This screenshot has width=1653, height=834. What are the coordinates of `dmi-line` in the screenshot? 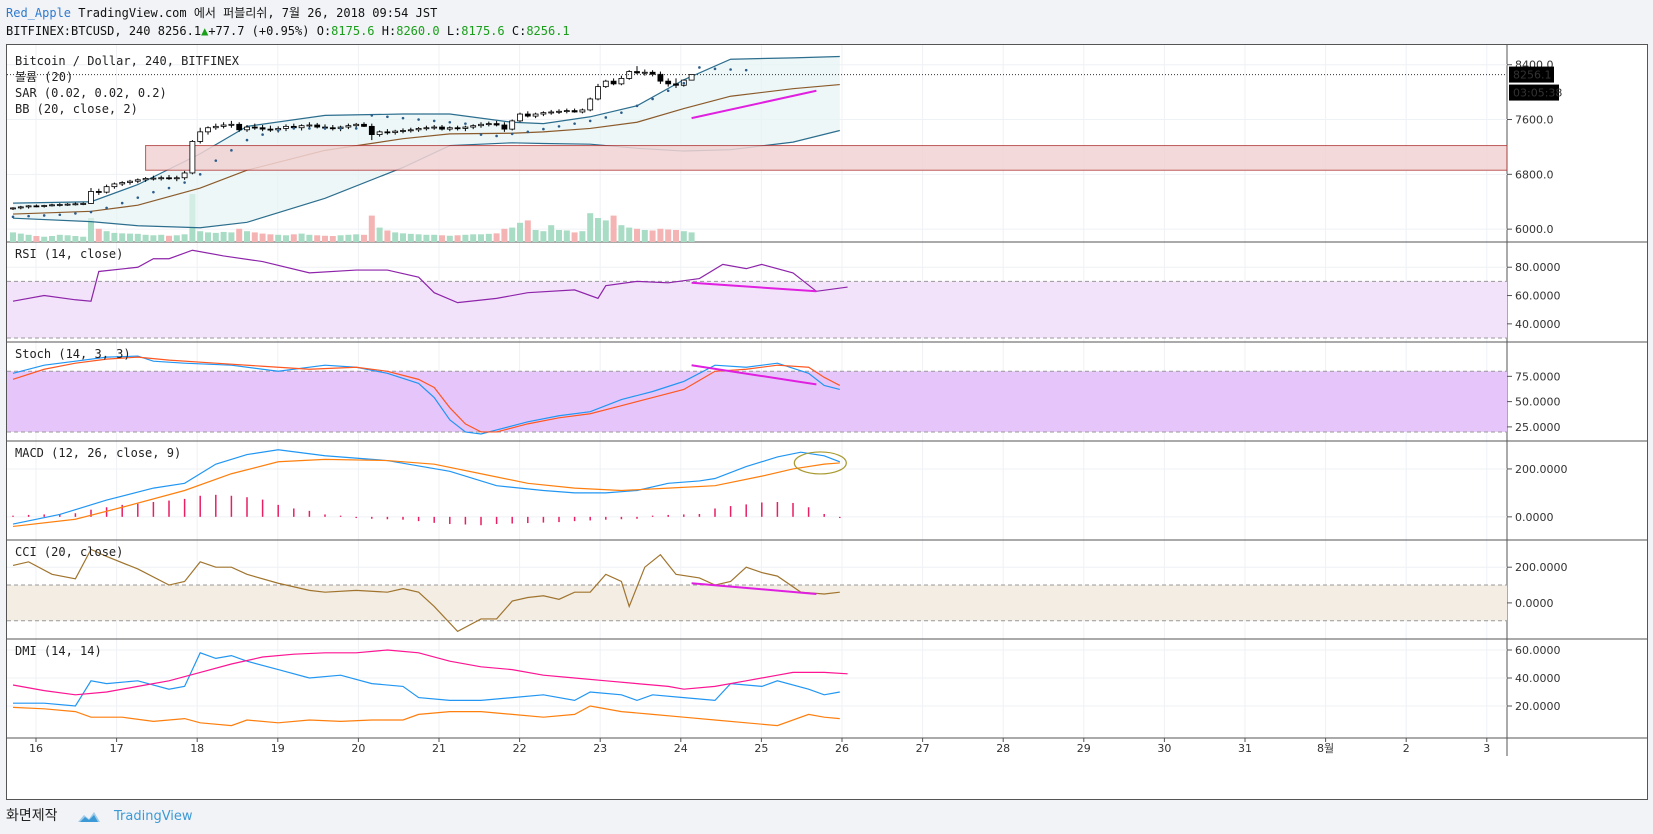 It's located at (426, 679).